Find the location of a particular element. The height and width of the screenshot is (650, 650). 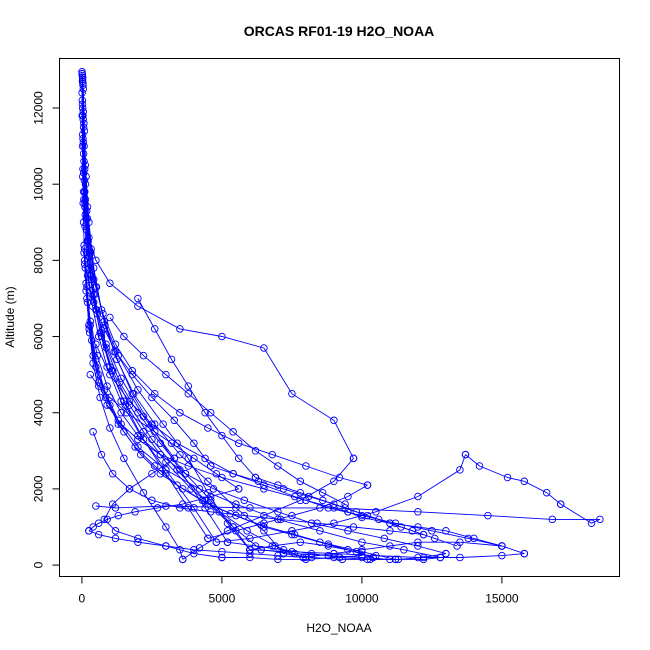

y-tick-label: 10000 is located at coordinates (39, 184).